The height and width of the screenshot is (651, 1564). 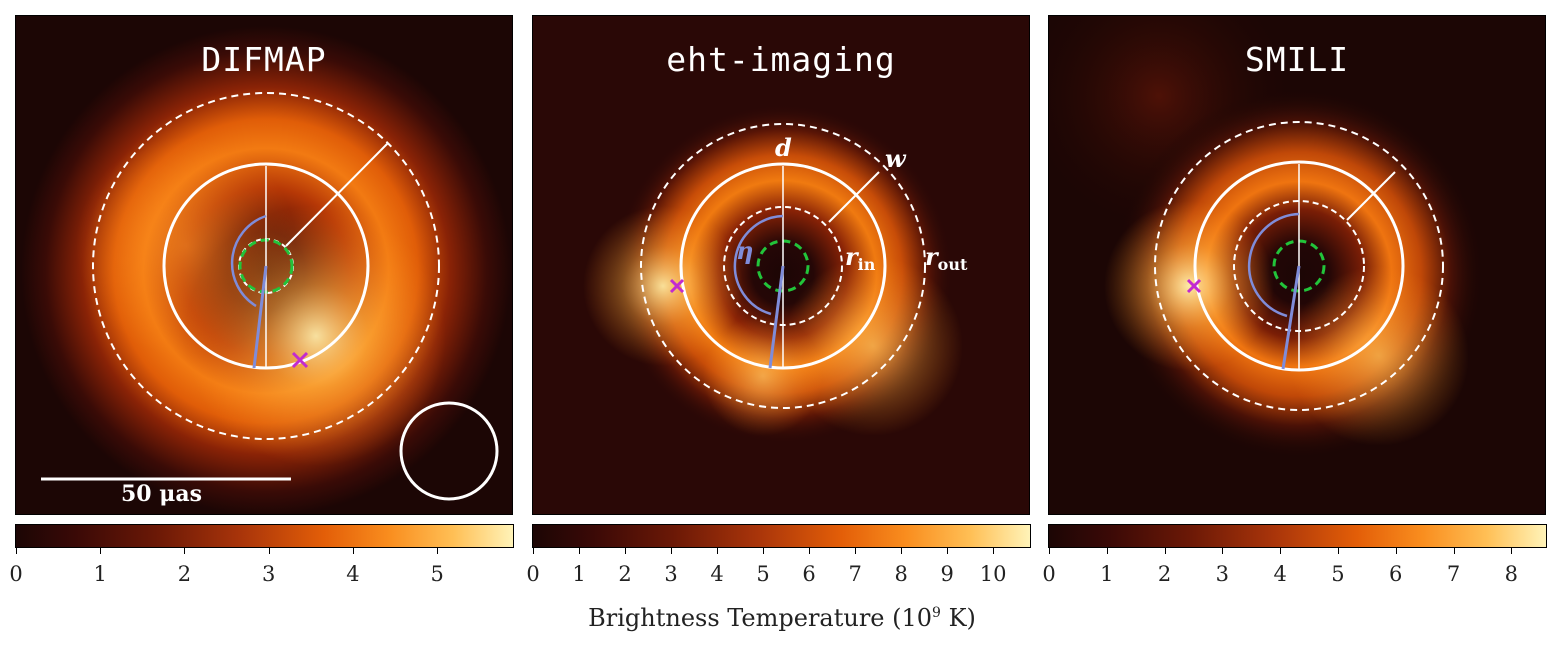 What do you see at coordinates (449, 451) in the screenshot?
I see `beam-circle` at bounding box center [449, 451].